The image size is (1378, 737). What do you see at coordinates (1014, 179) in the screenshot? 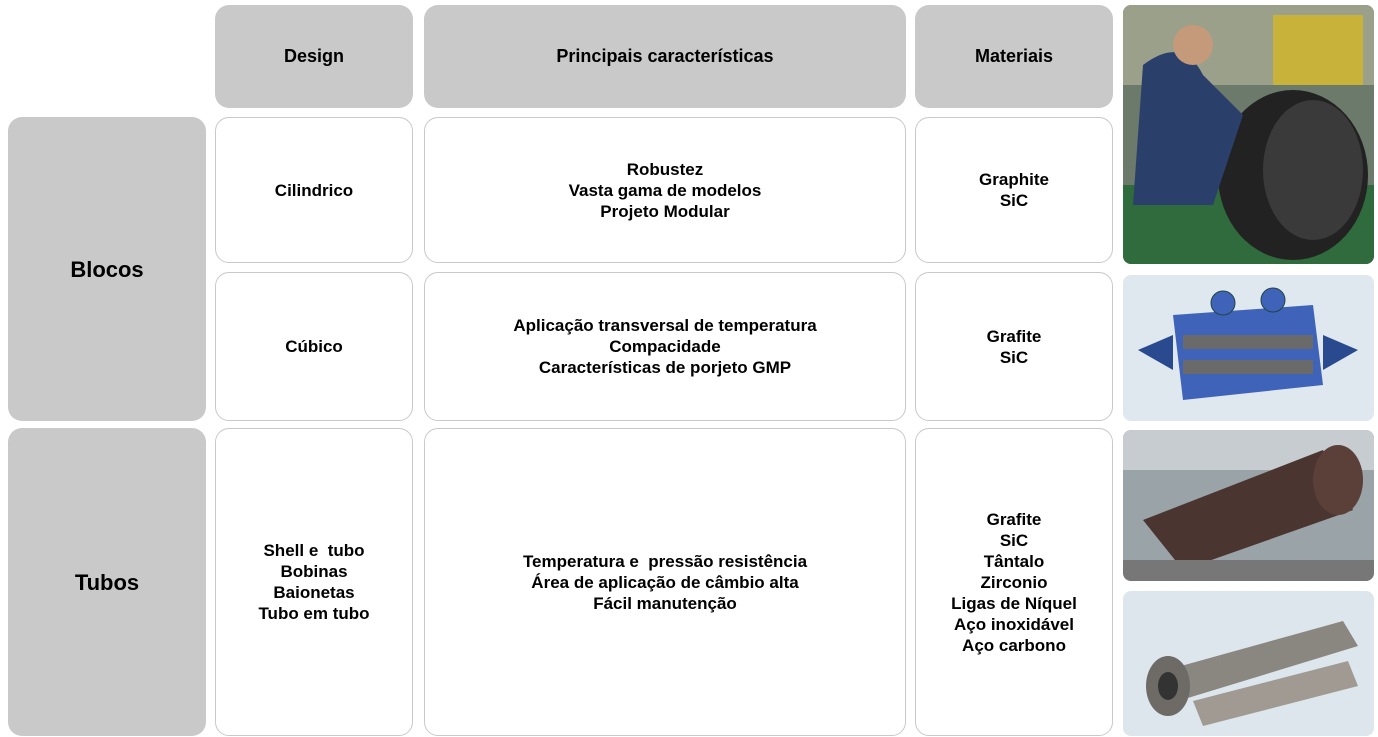
I see `cell-text: Graphite` at bounding box center [1014, 179].